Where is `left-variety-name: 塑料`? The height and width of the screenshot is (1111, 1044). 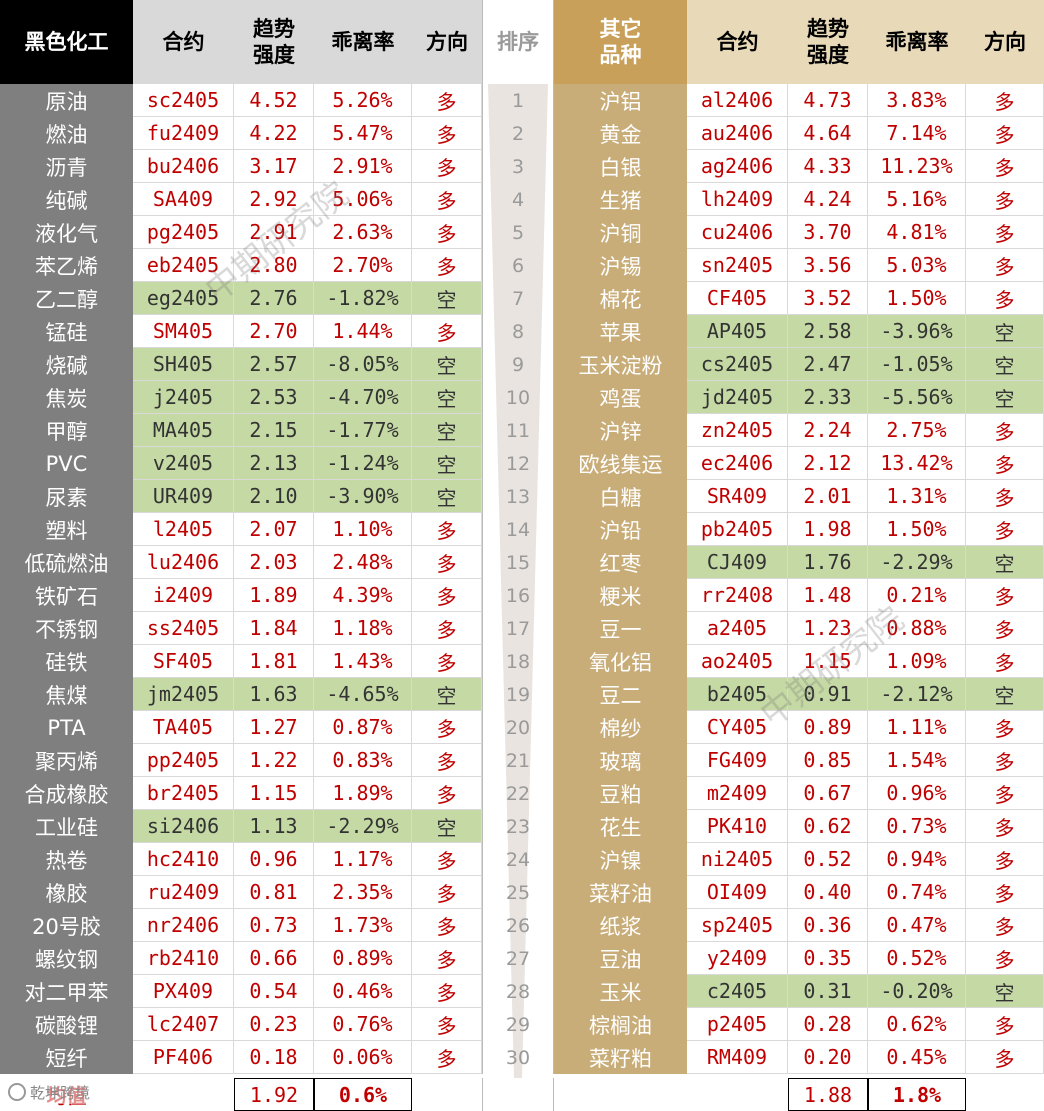
left-variety-name: 塑料 is located at coordinates (66, 529).